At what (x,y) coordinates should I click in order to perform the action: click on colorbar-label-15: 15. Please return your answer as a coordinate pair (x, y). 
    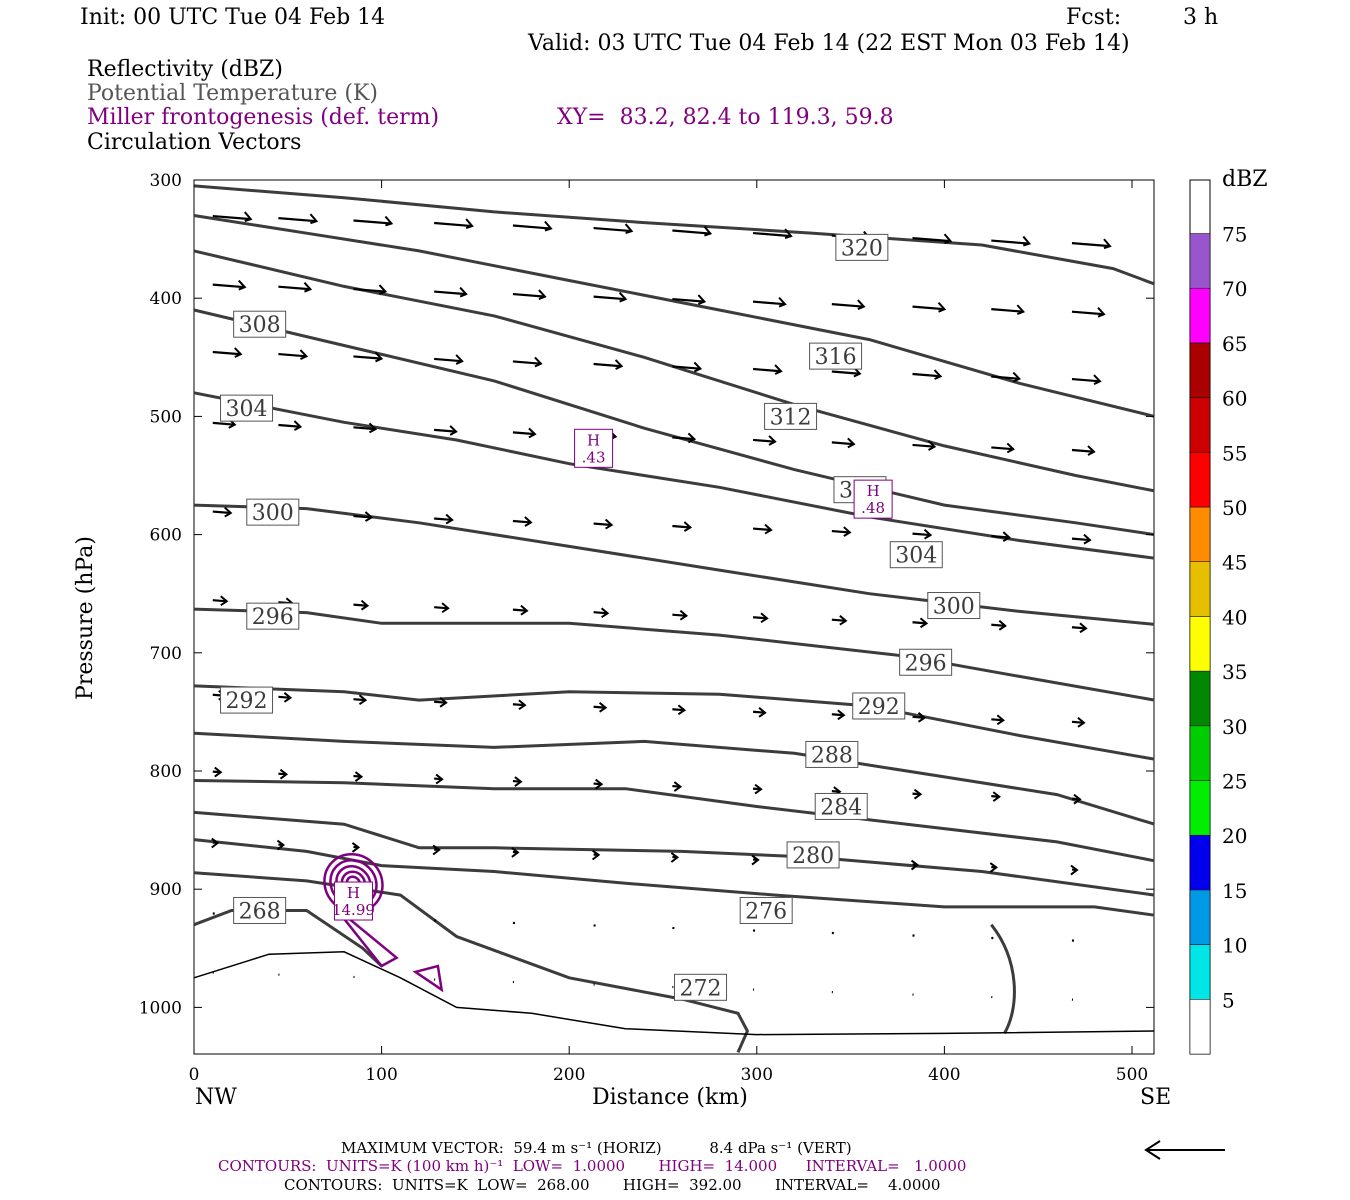
    Looking at the image, I should click on (1234, 891).